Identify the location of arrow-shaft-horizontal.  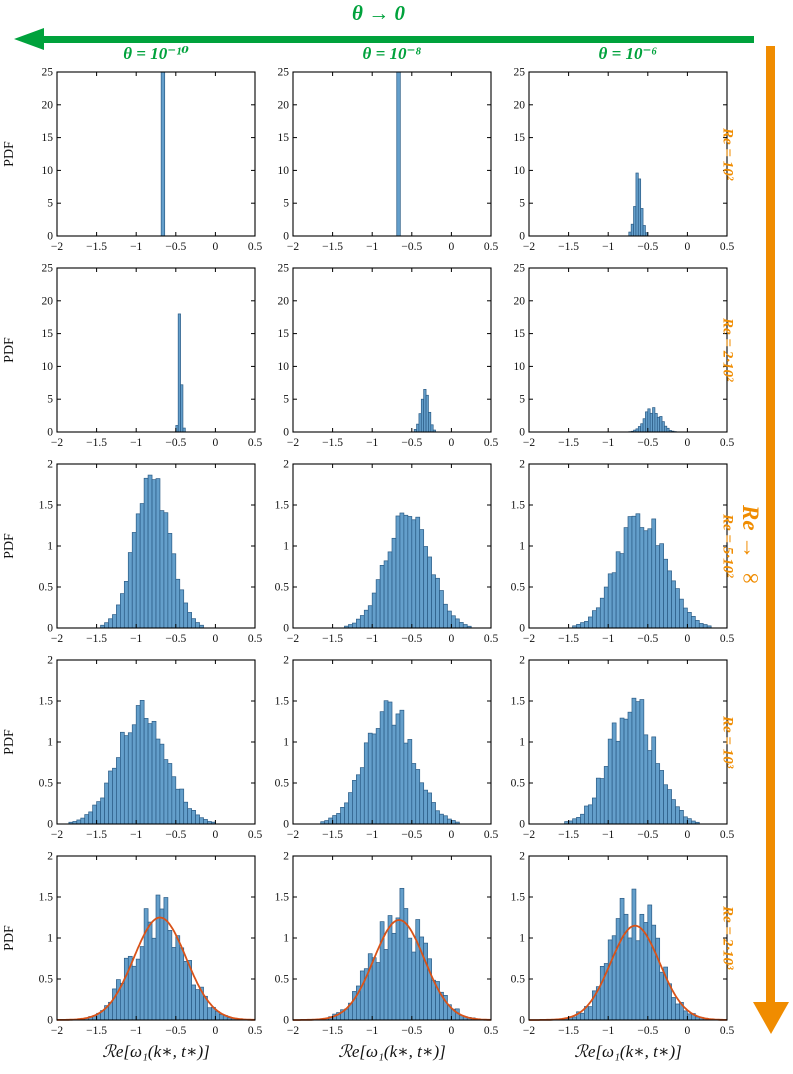
(399, 39).